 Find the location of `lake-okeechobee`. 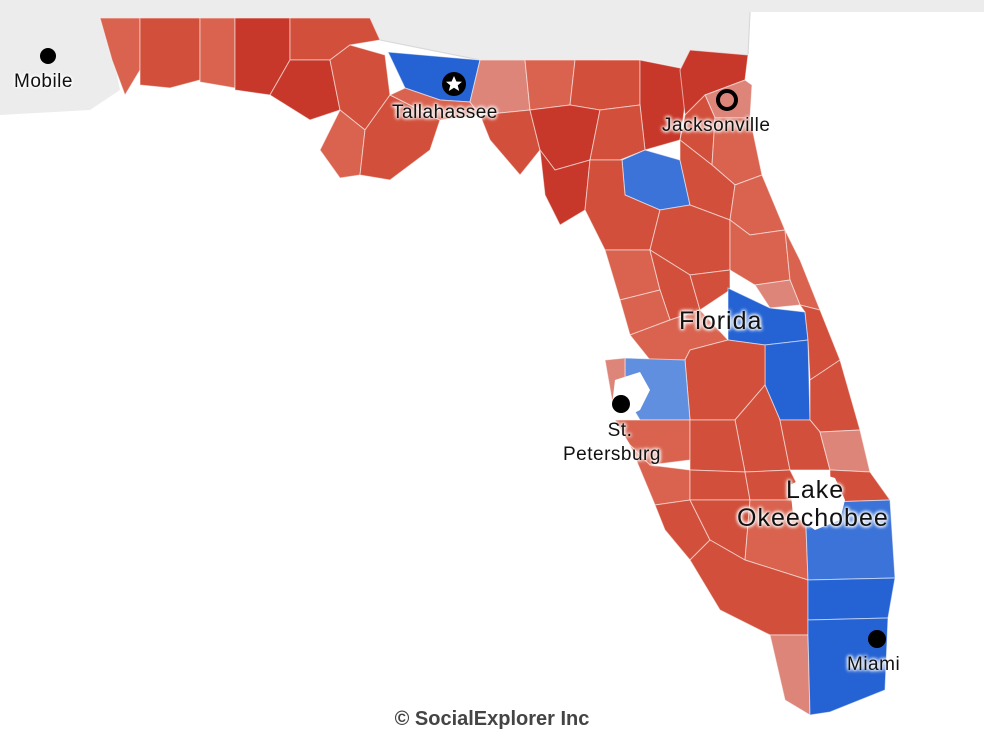

lake-okeechobee is located at coordinates (817, 501).